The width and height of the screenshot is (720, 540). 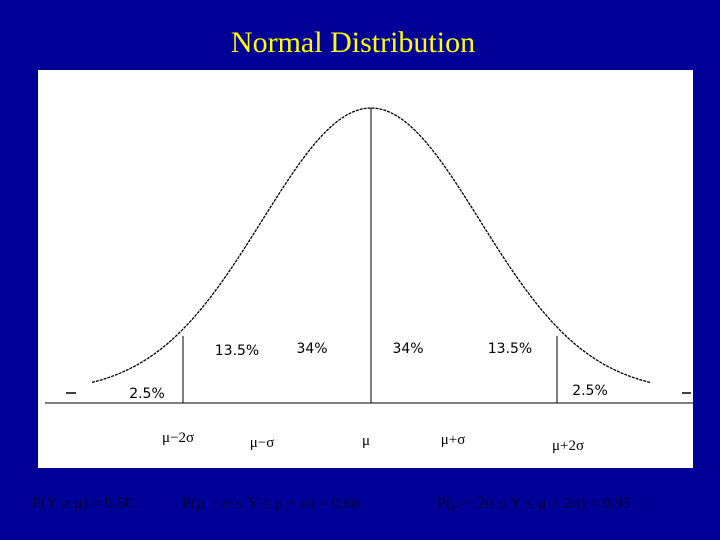 I want to click on formula: P(Y ≥ μ) = 0.50, so click(x=82, y=503).